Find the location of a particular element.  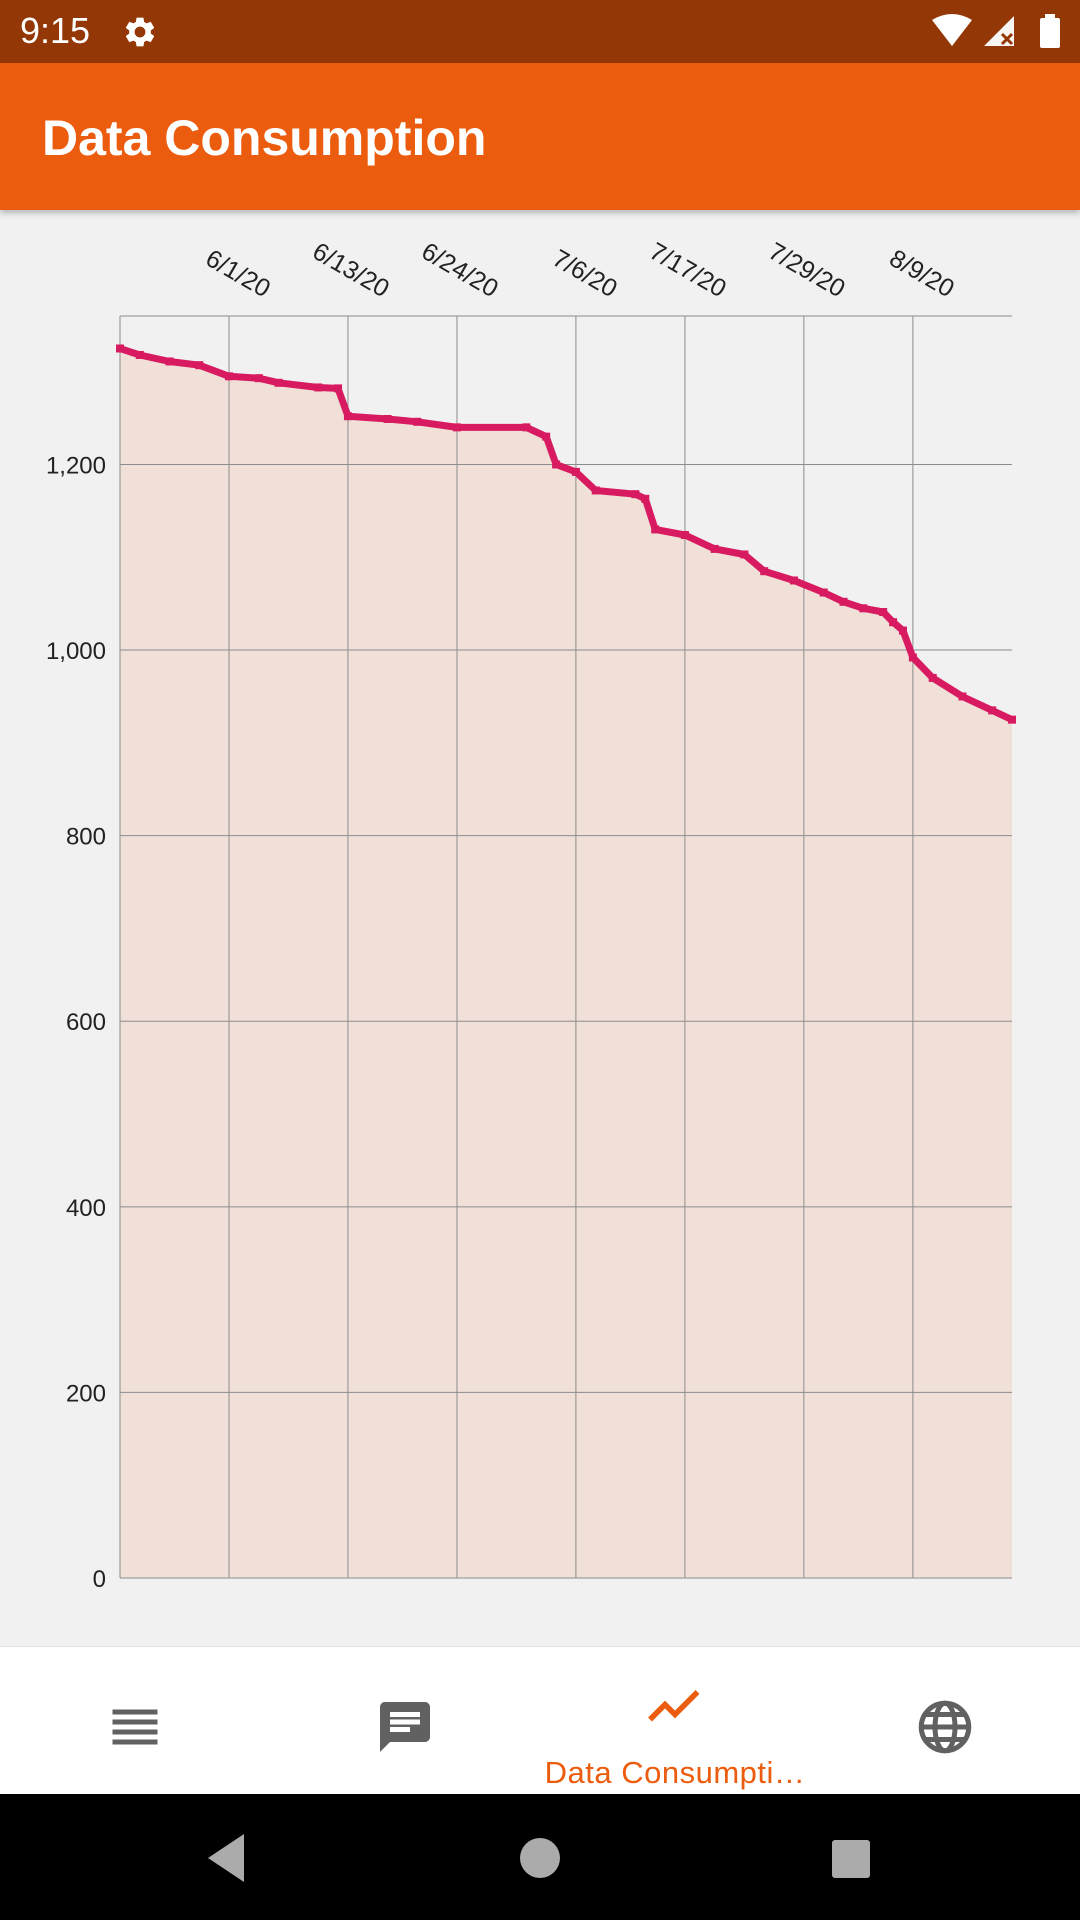

x-tick-label: 6/1/20 is located at coordinates (238, 273).